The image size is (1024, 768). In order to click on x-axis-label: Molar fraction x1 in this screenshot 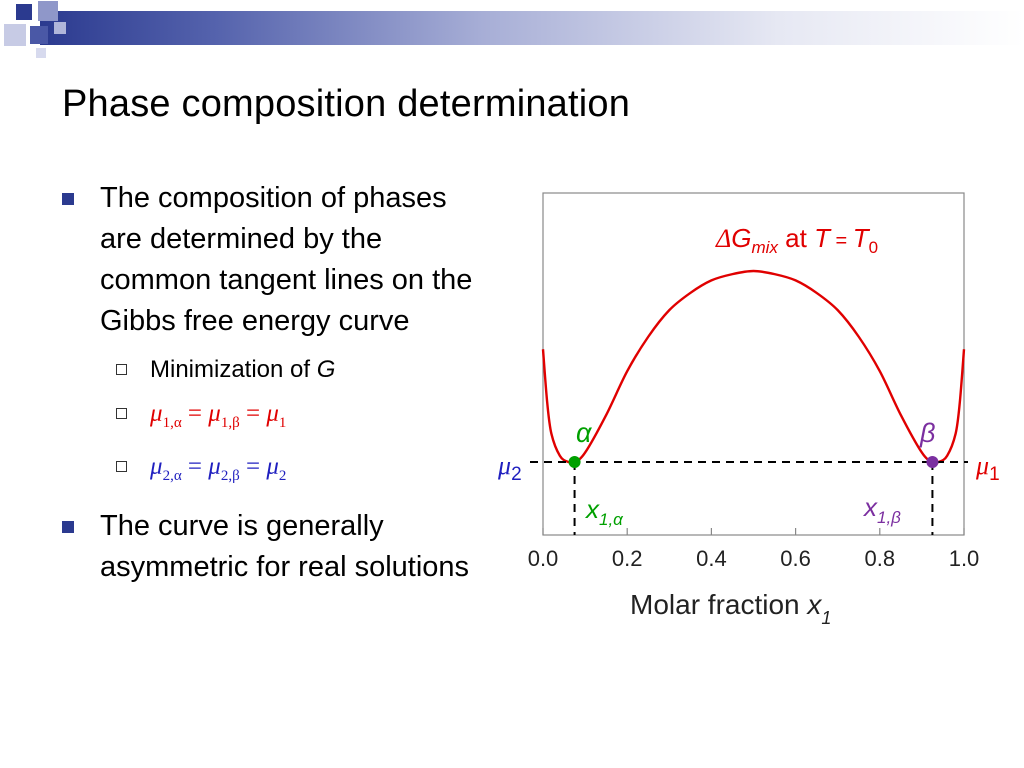, I will do `click(730, 608)`.